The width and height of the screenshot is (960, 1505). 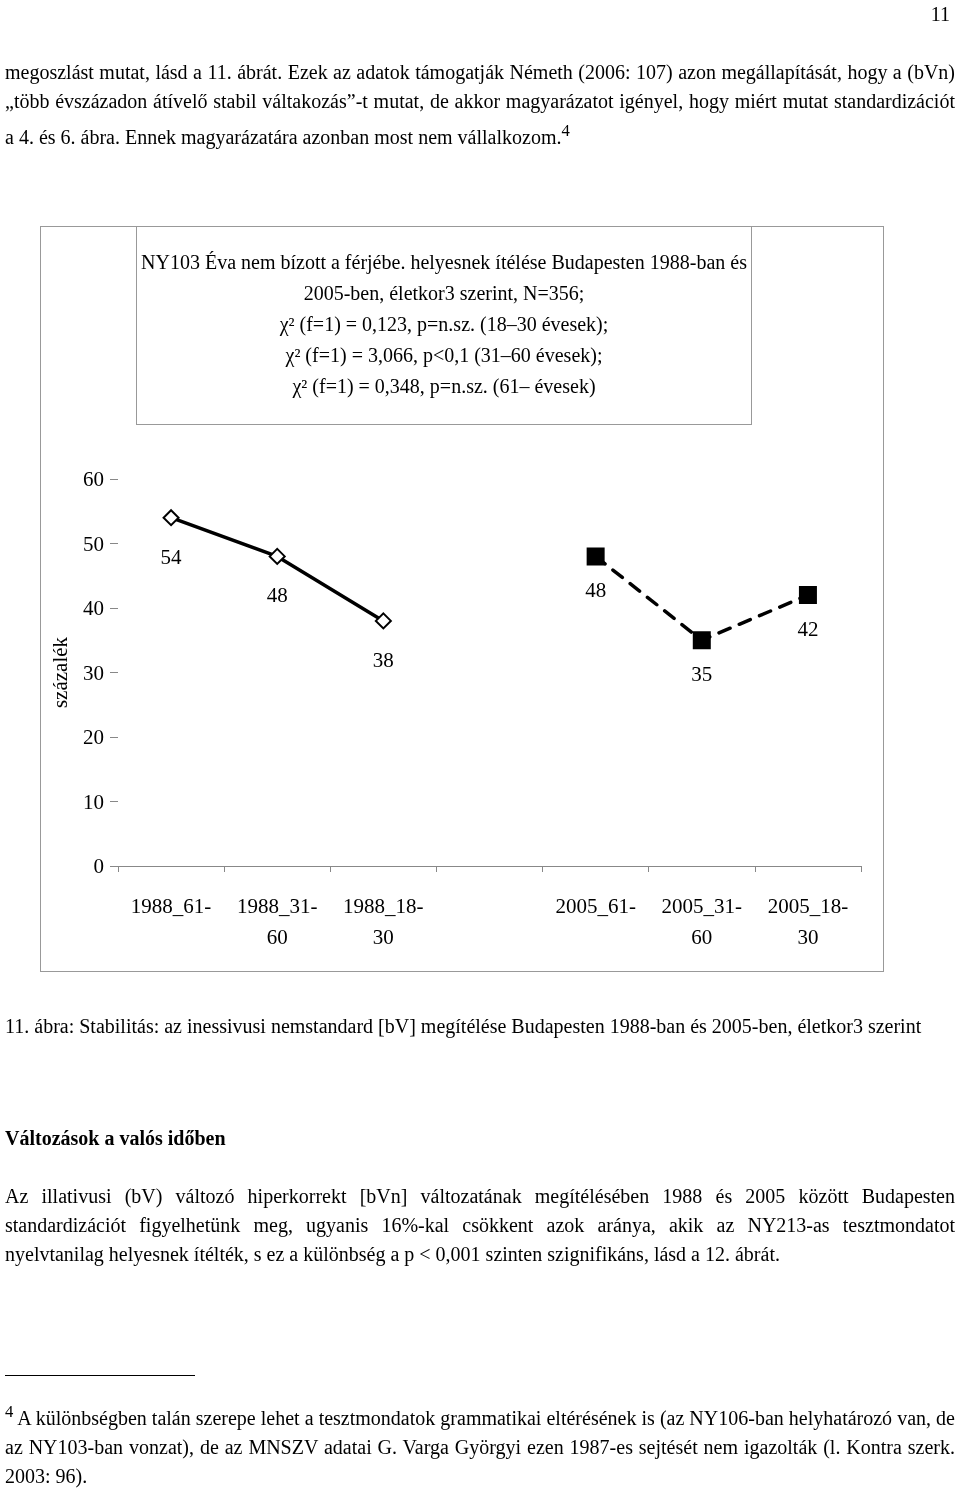 I want to click on y-tick-label: 0, so click(x=98, y=866).